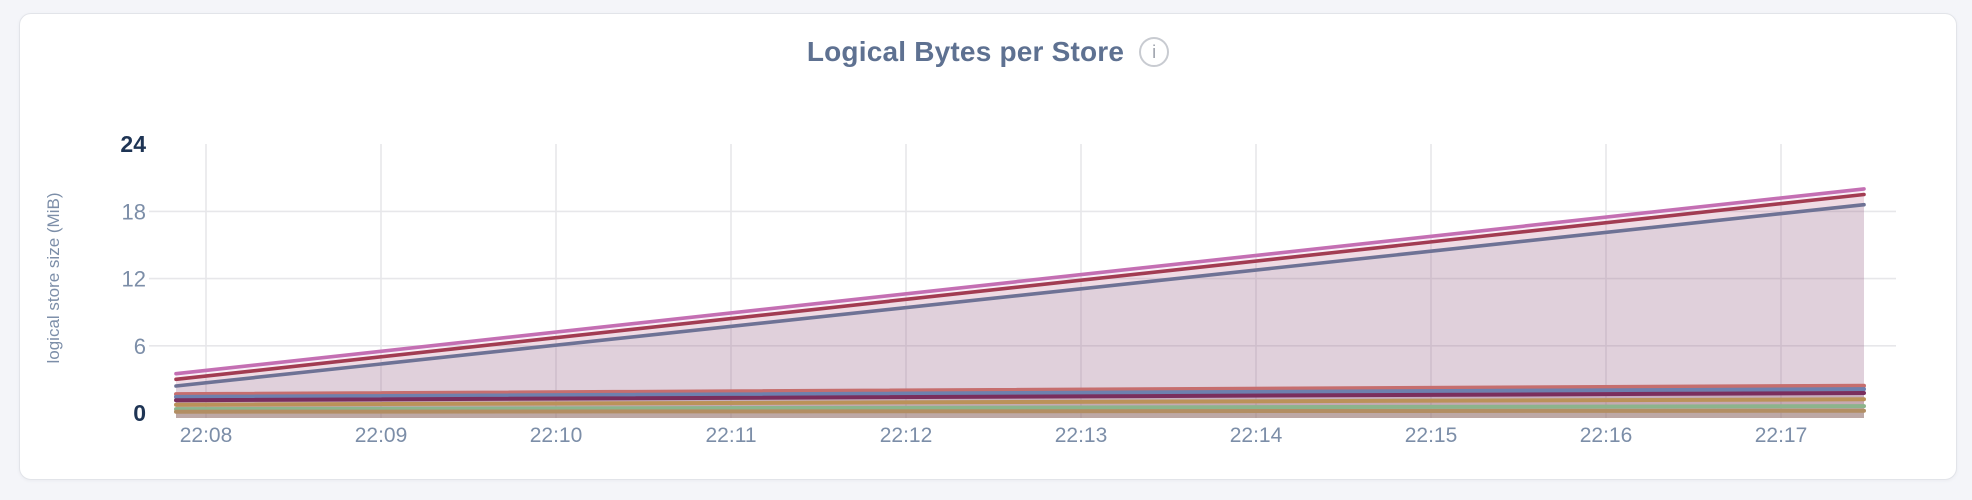  I want to click on info-icon: i, so click(1154, 52).